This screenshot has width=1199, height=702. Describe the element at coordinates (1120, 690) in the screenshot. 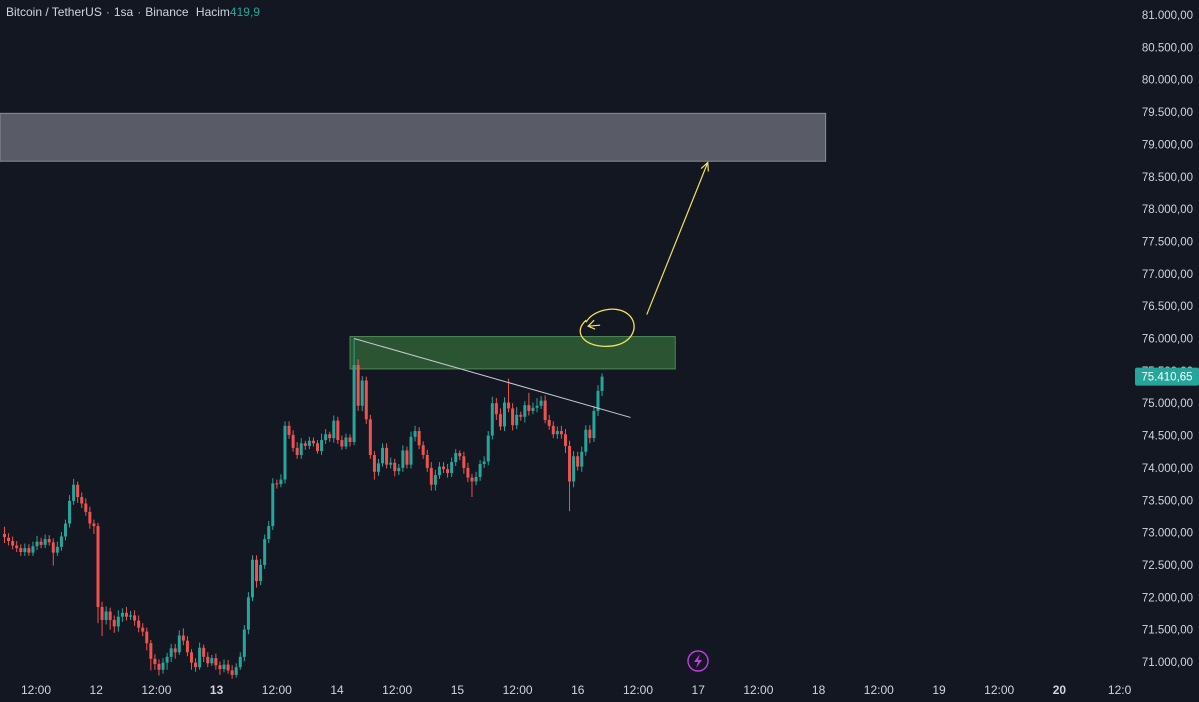

I see `time-tick-label: 12:0` at that location.